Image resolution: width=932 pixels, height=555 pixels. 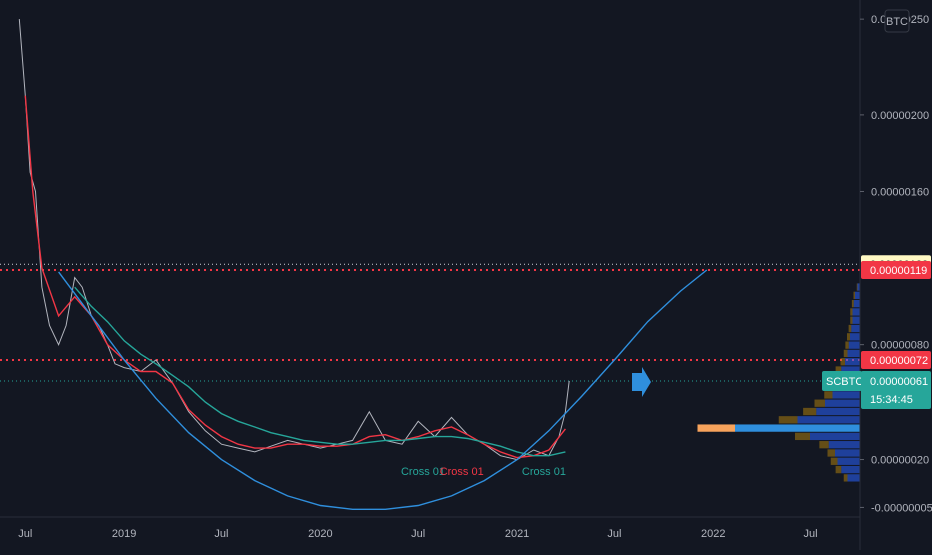 I want to click on x-axis: Jul 2019 Jul 2020 Jul 2021 Jul 2022 Jul, so click(x=417, y=534).